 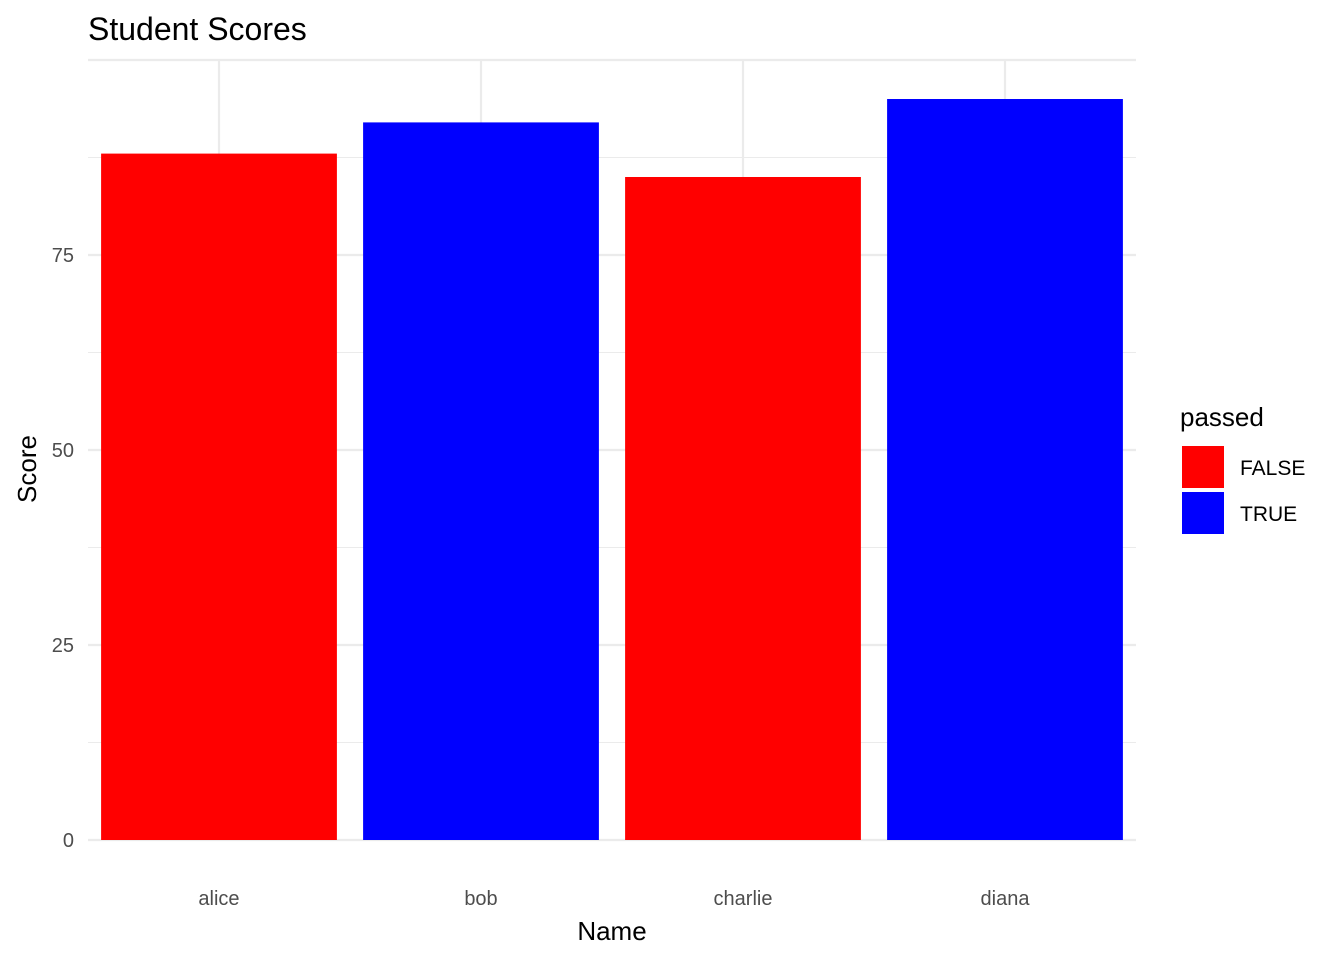 What do you see at coordinates (743, 508) in the screenshot?
I see `bar-charlie` at bounding box center [743, 508].